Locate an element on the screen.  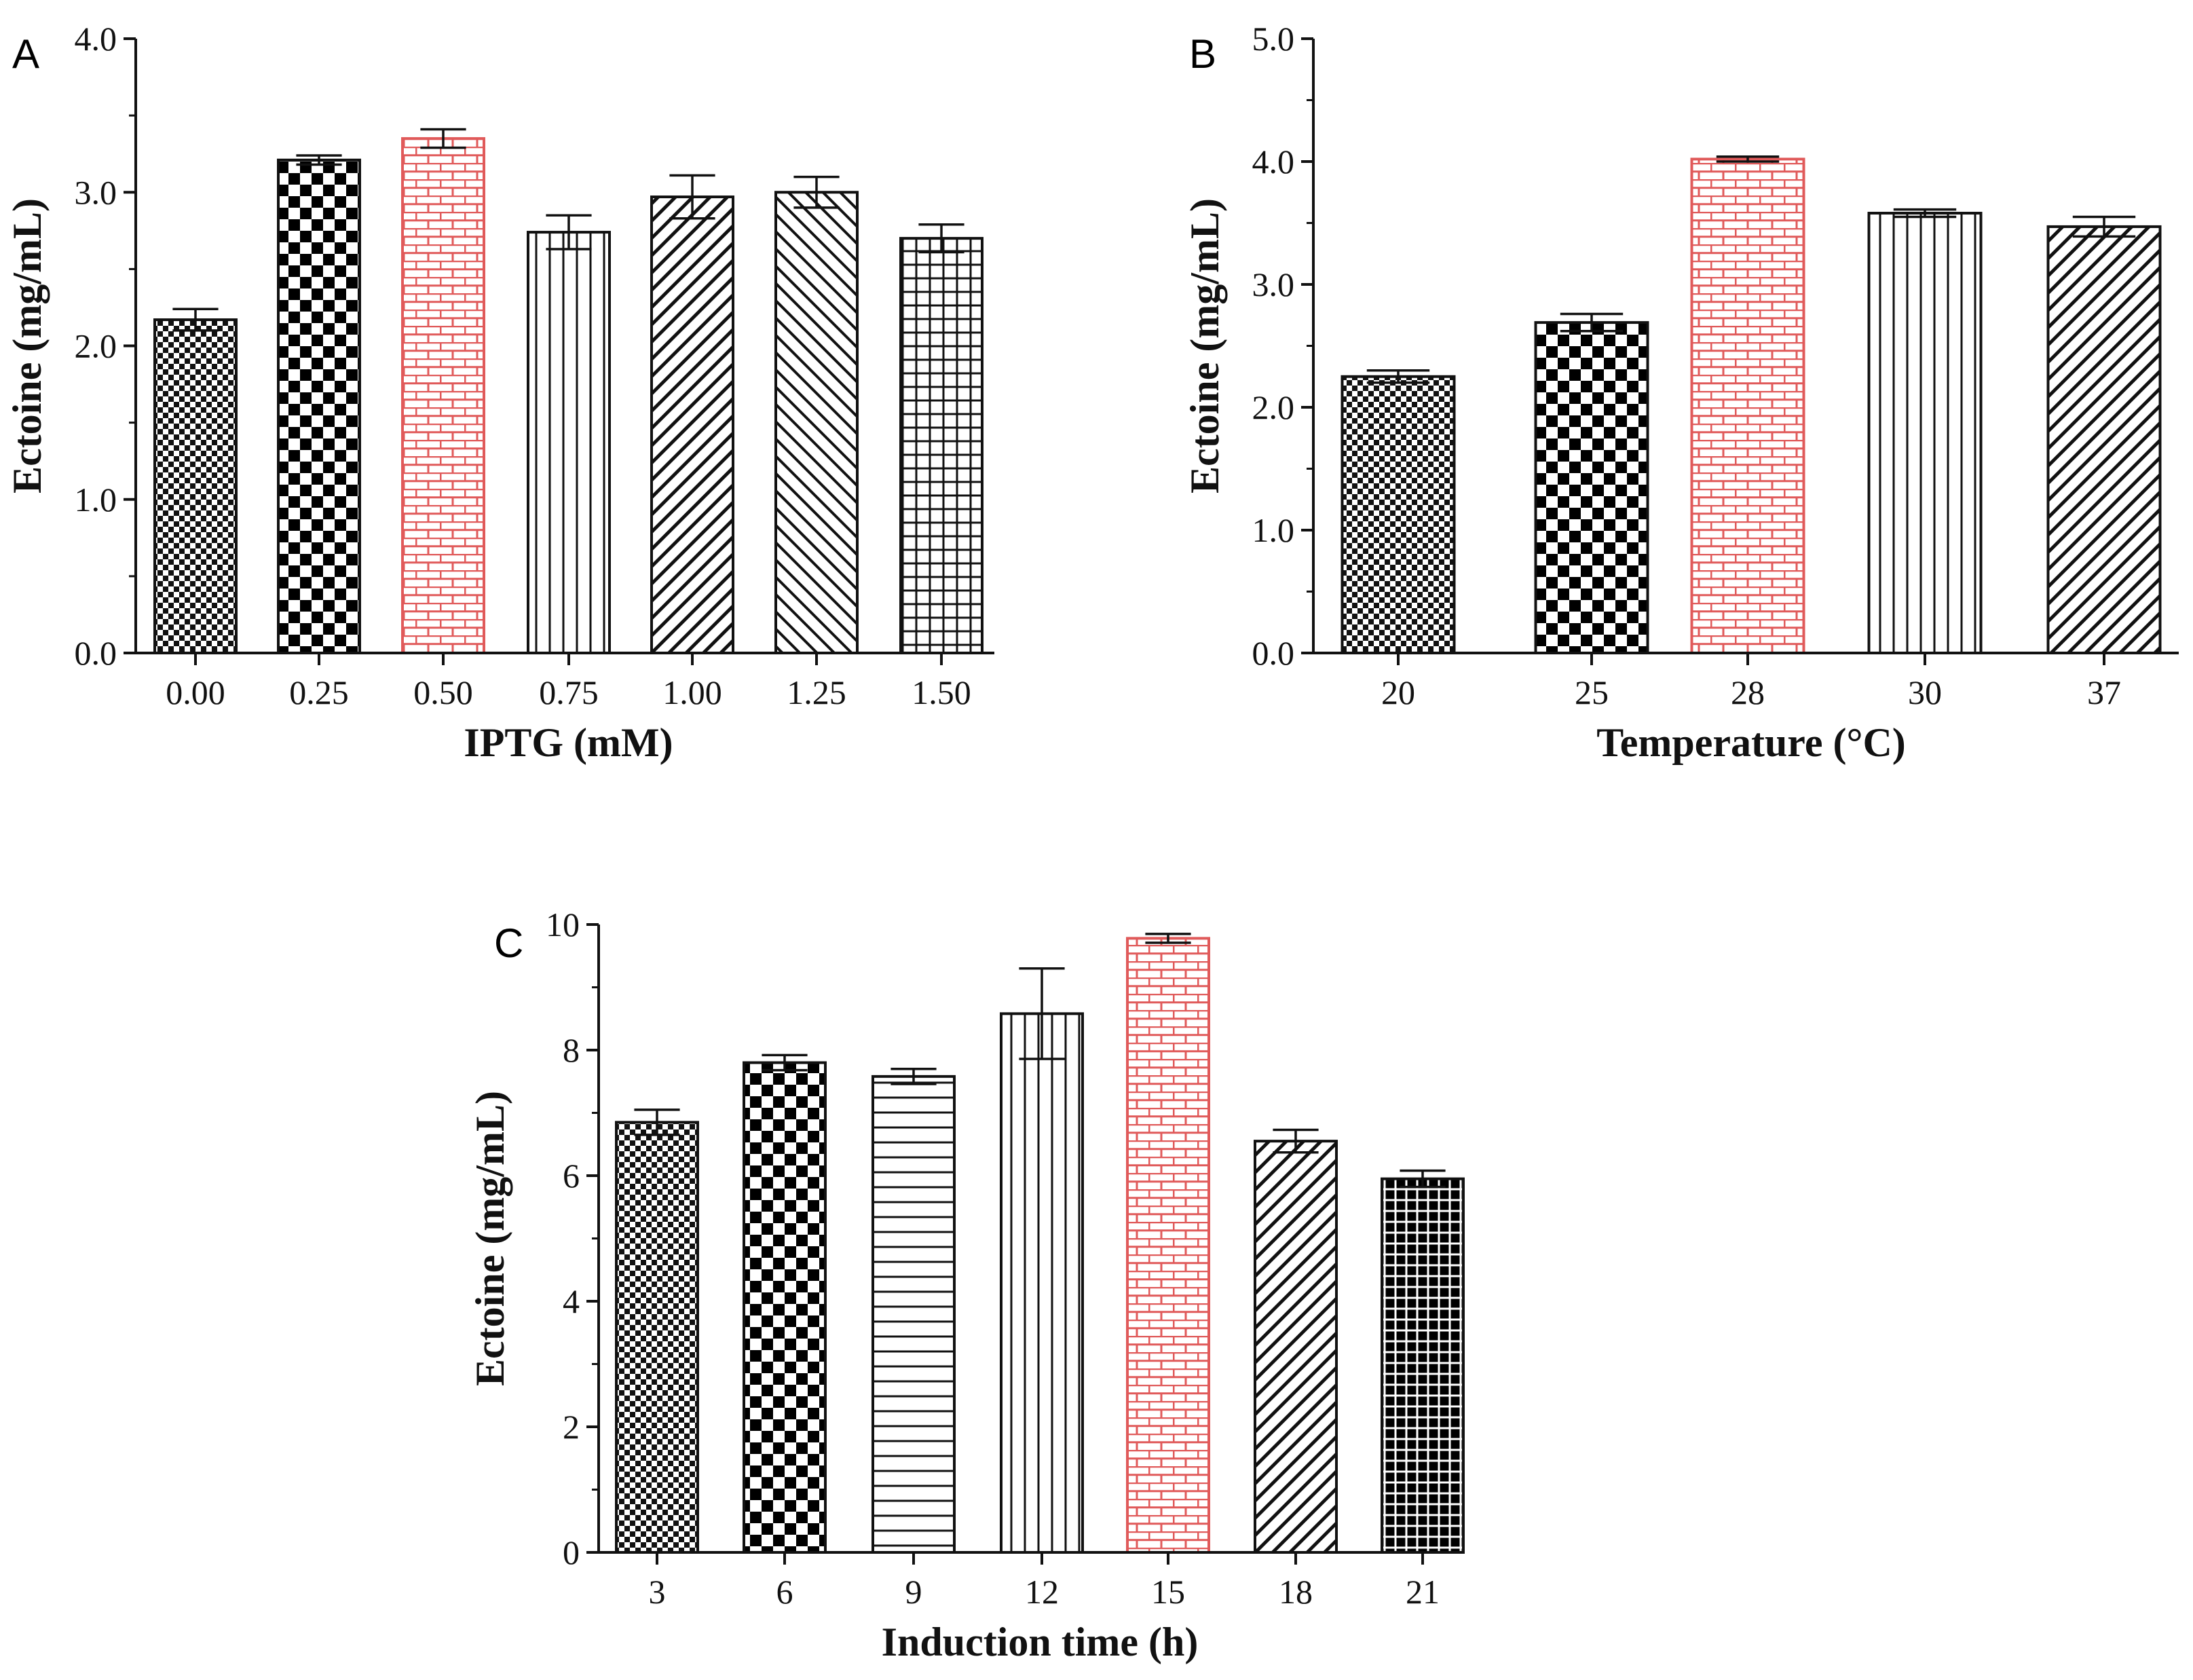
x-tick-label: 20 is located at coordinates (1398, 692).